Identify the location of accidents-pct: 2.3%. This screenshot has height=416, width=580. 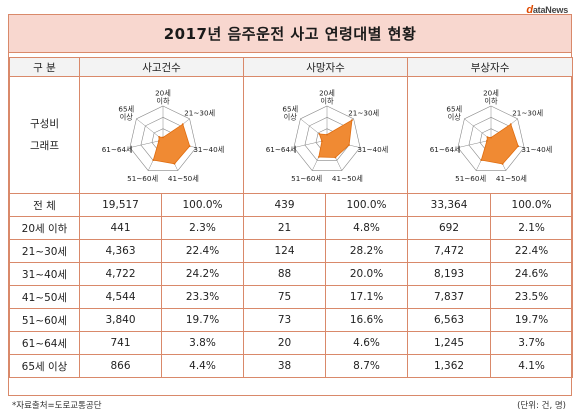
(202, 228).